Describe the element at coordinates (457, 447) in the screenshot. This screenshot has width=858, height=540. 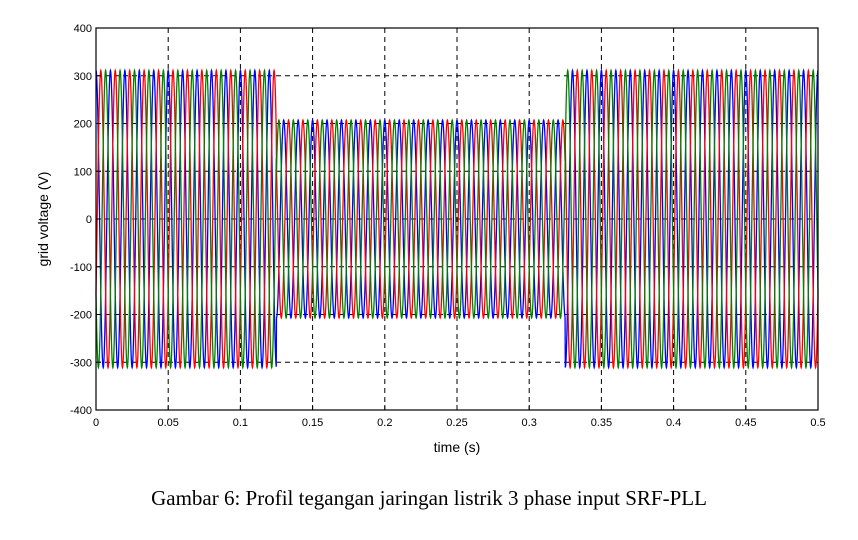
I see `x-axis-label: time (s)` at that location.